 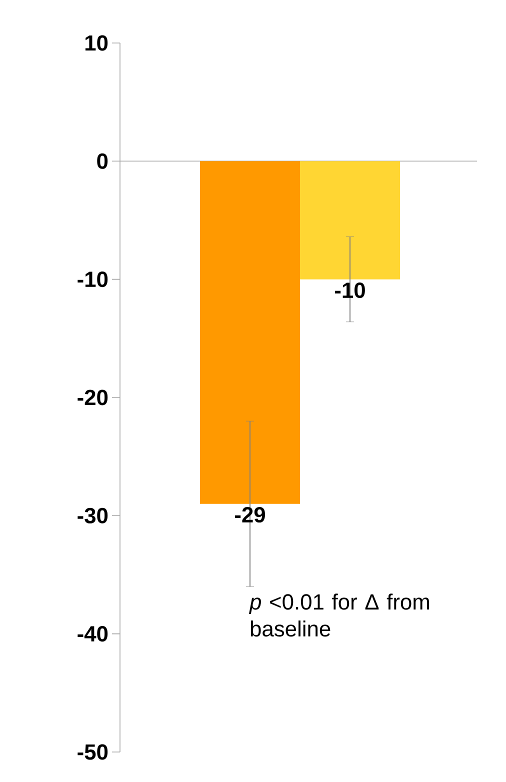 I want to click on y-tick-label: 0, so click(x=102, y=161).